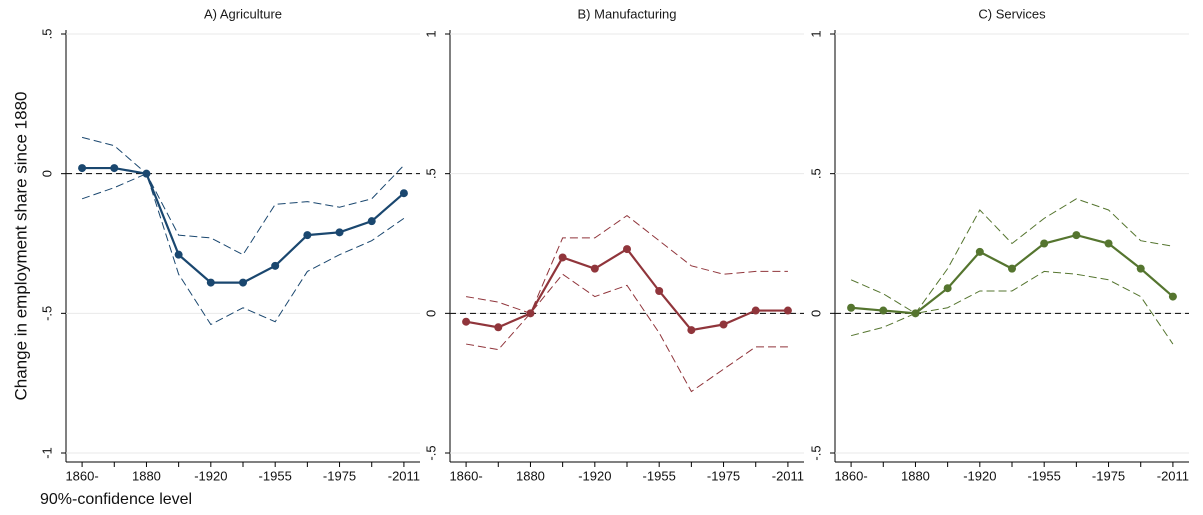 This screenshot has height=515, width=1203. What do you see at coordinates (46, 453) in the screenshot?
I see `y-tick-label: -1` at bounding box center [46, 453].